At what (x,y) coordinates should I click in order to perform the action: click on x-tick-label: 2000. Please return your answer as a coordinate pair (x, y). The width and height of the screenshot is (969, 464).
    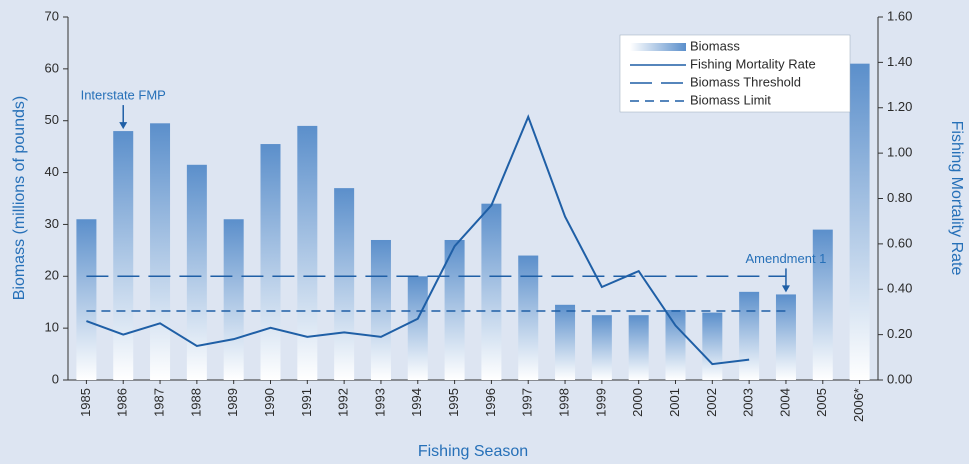
    Looking at the image, I should click on (637, 402).